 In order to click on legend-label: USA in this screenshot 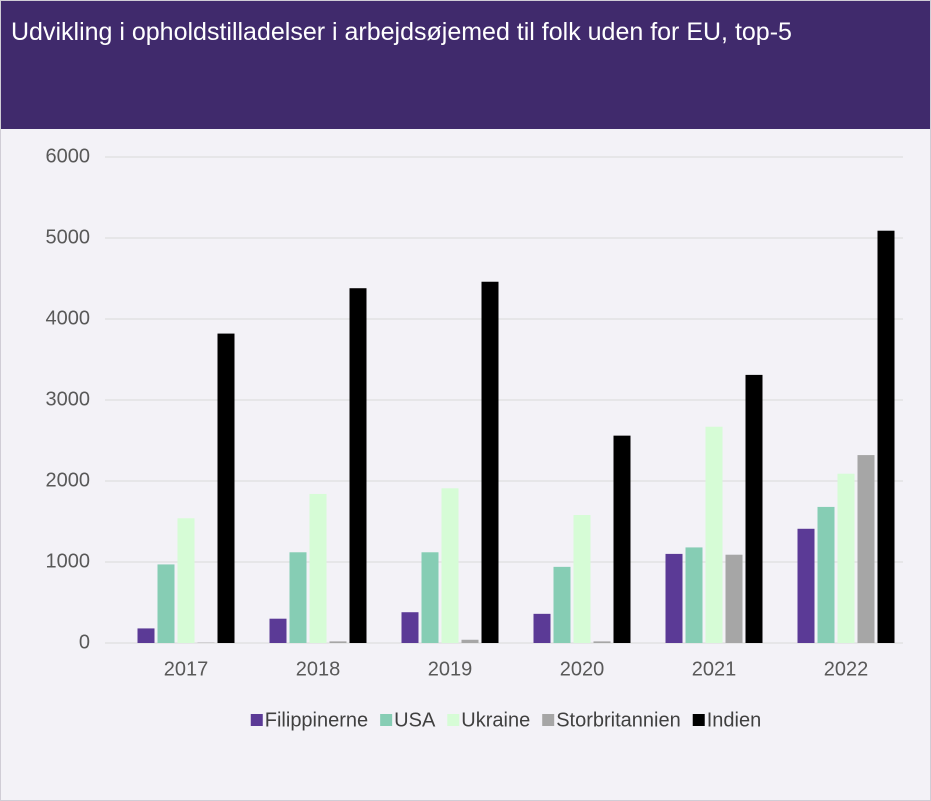, I will do `click(415, 720)`.